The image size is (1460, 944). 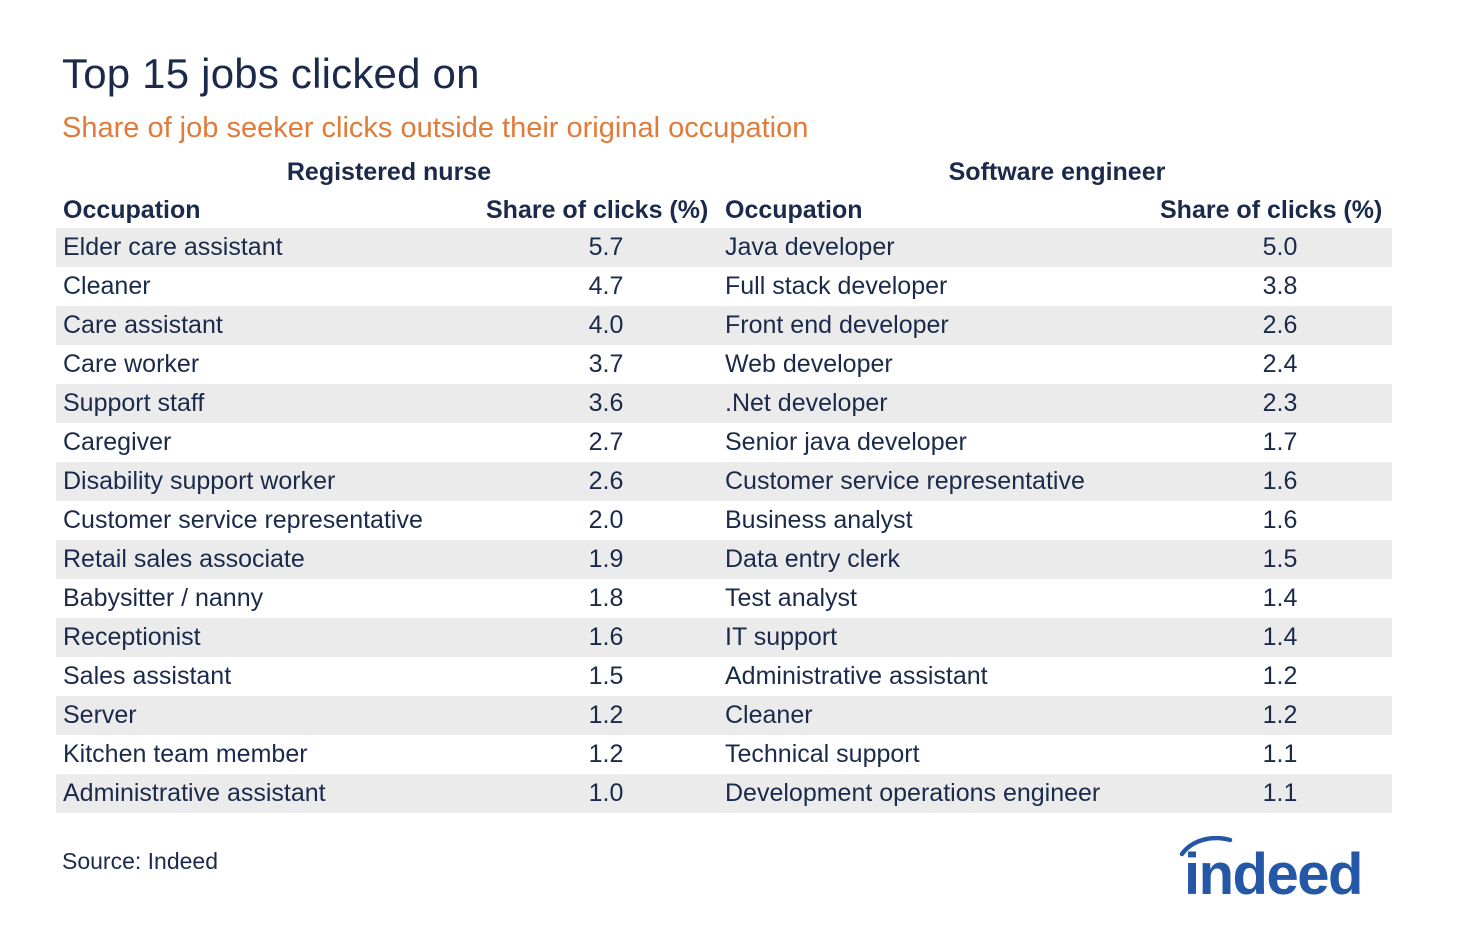 What do you see at coordinates (724, 364) in the screenshot?
I see `table-row: Care worker 3.7 Web developer 2.4` at bounding box center [724, 364].